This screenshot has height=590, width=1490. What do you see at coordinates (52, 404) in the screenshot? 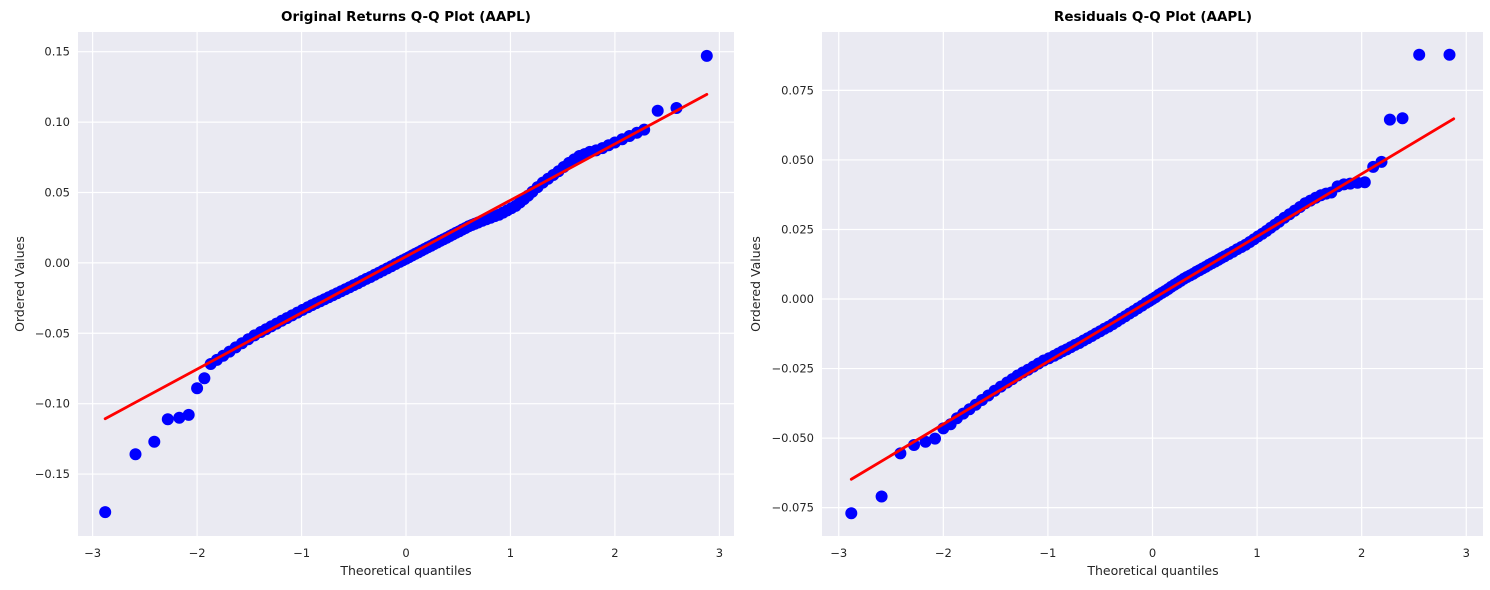
I see `y-tick-label: −0.10` at bounding box center [52, 404].